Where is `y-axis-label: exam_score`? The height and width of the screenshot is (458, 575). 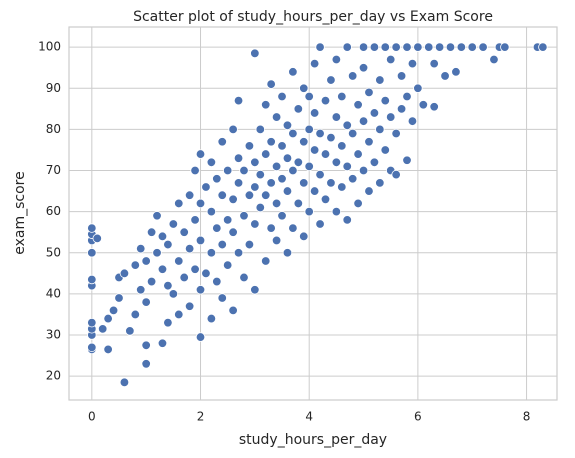 y-axis-label: exam_score is located at coordinates (20, 213).